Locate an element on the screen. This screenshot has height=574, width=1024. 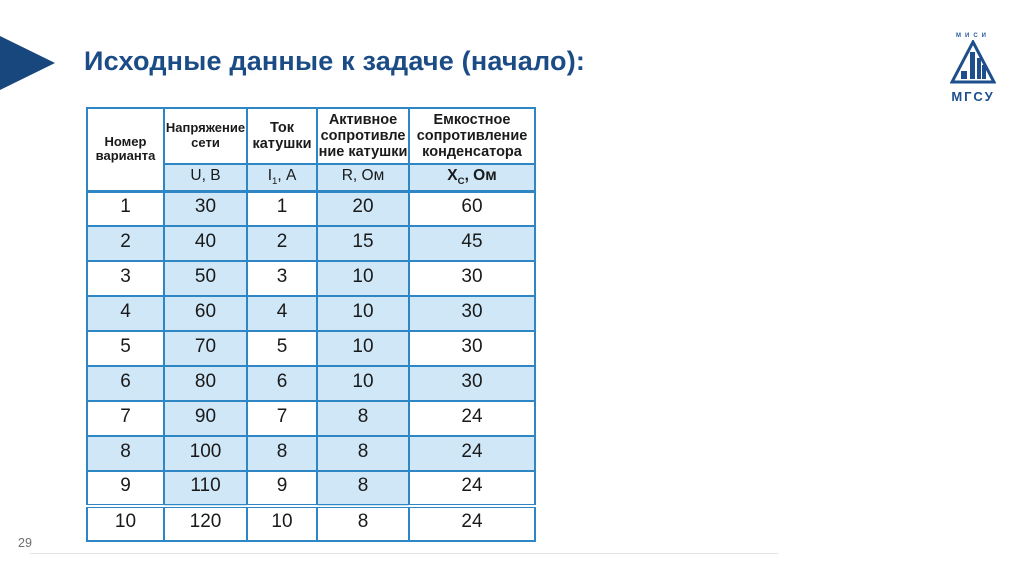
page-title: Исходные данные к задаче (начало): is located at coordinates (335, 61).